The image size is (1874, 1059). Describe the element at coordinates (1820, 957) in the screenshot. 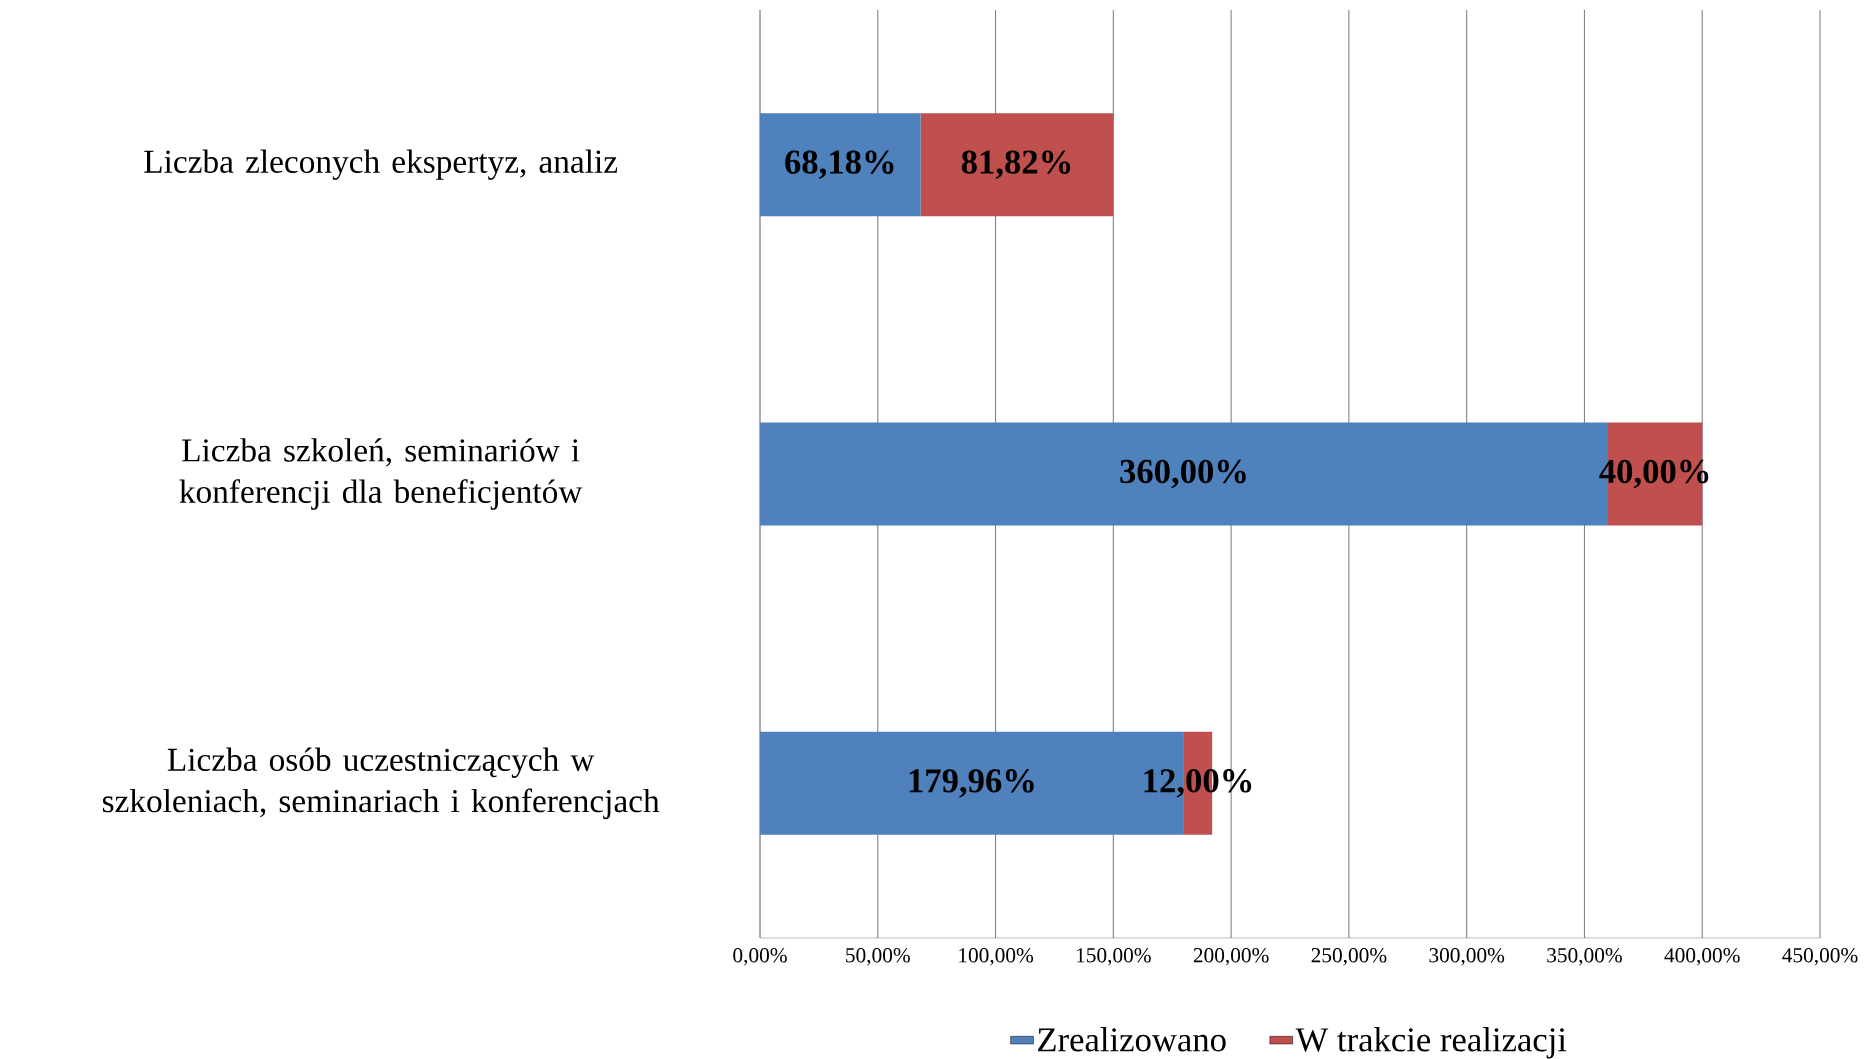

I see `x-tick-label: 450,00%` at that location.